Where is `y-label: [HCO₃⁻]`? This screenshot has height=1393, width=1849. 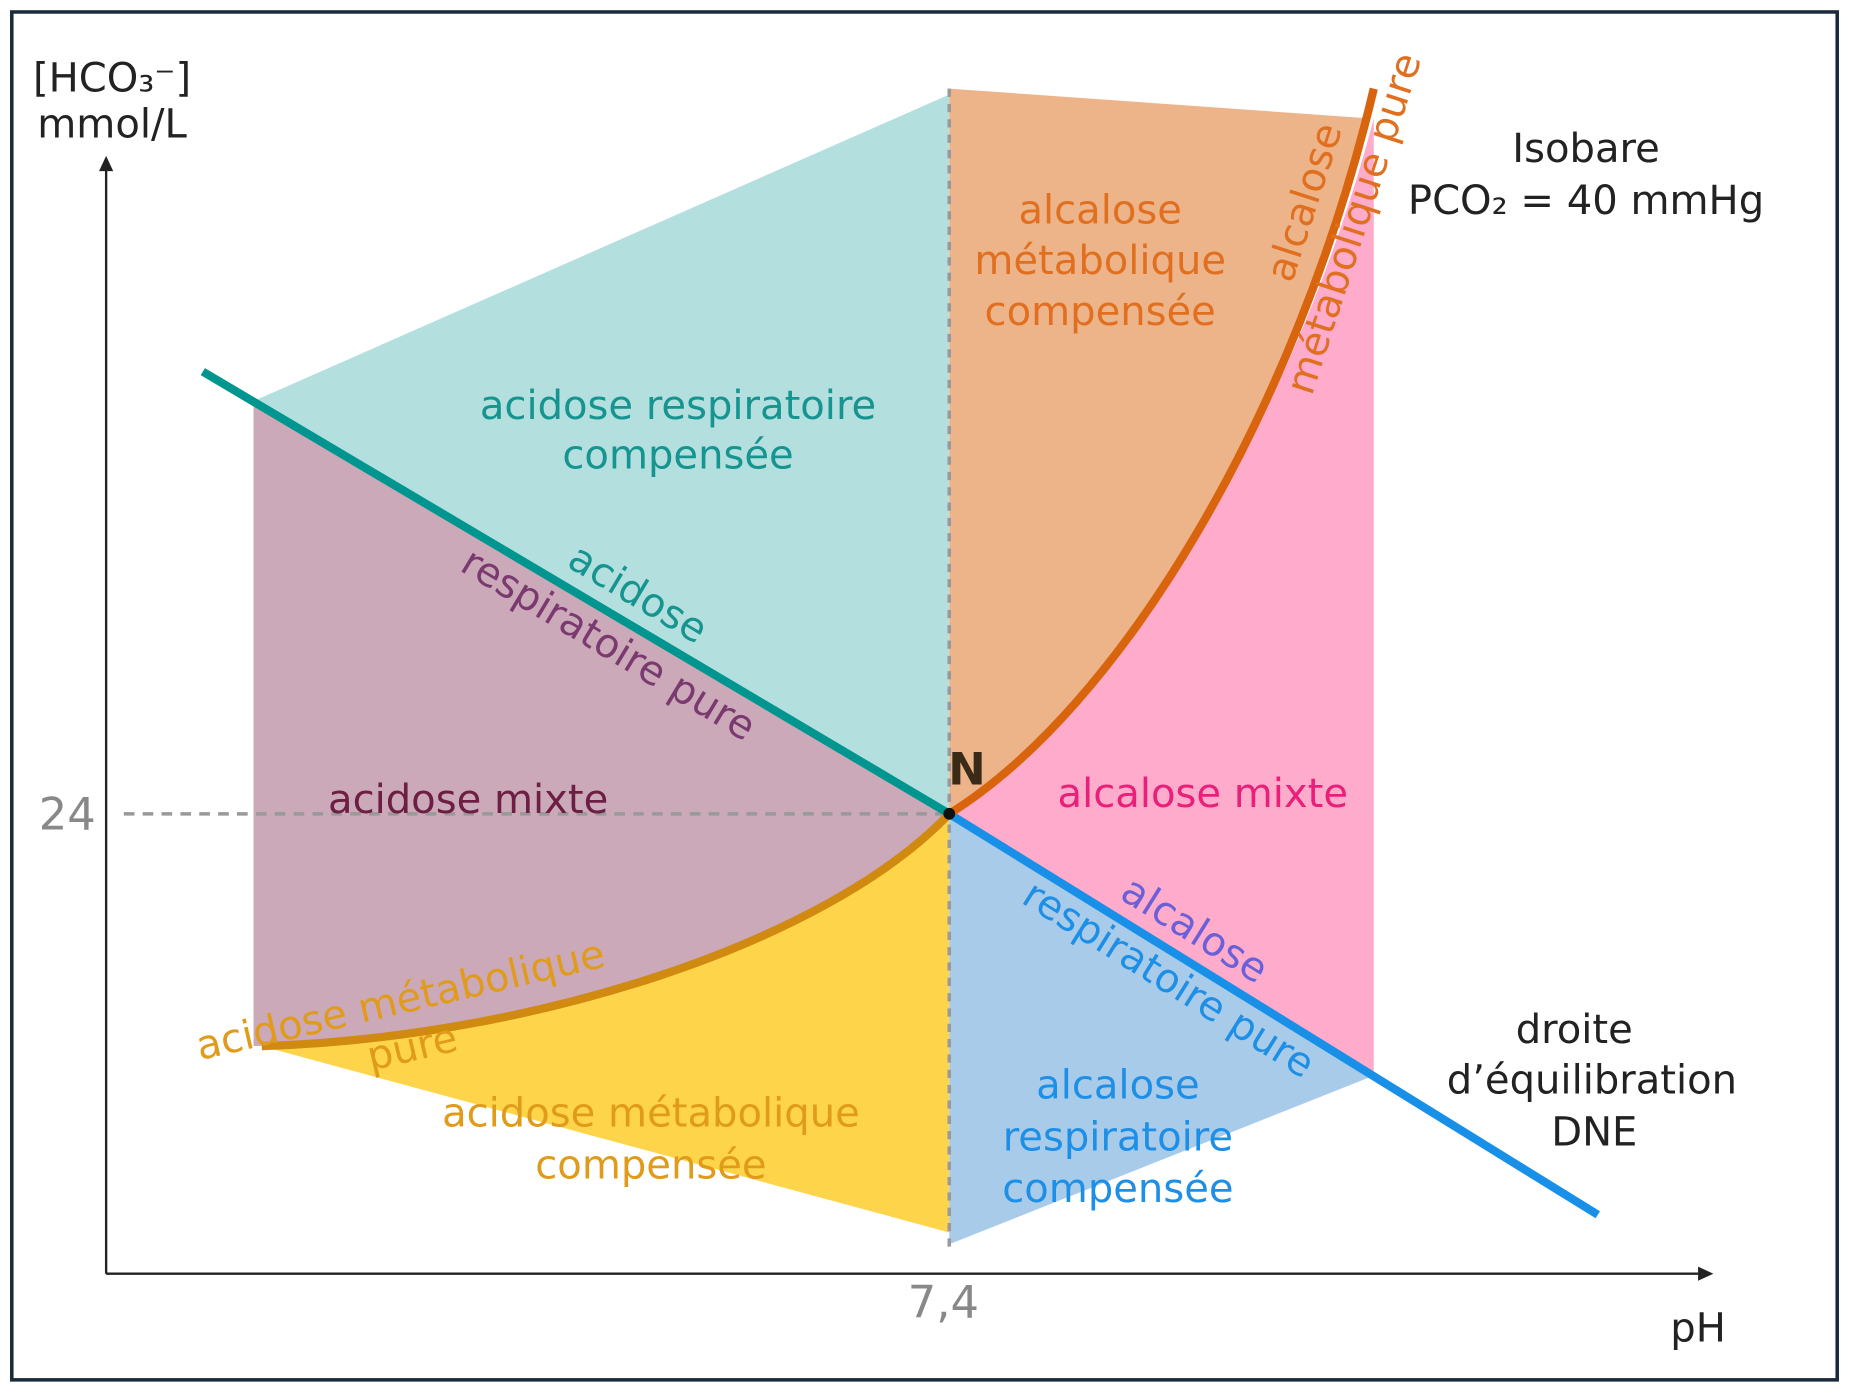
y-label: [HCO₃⁻] is located at coordinates (112, 78).